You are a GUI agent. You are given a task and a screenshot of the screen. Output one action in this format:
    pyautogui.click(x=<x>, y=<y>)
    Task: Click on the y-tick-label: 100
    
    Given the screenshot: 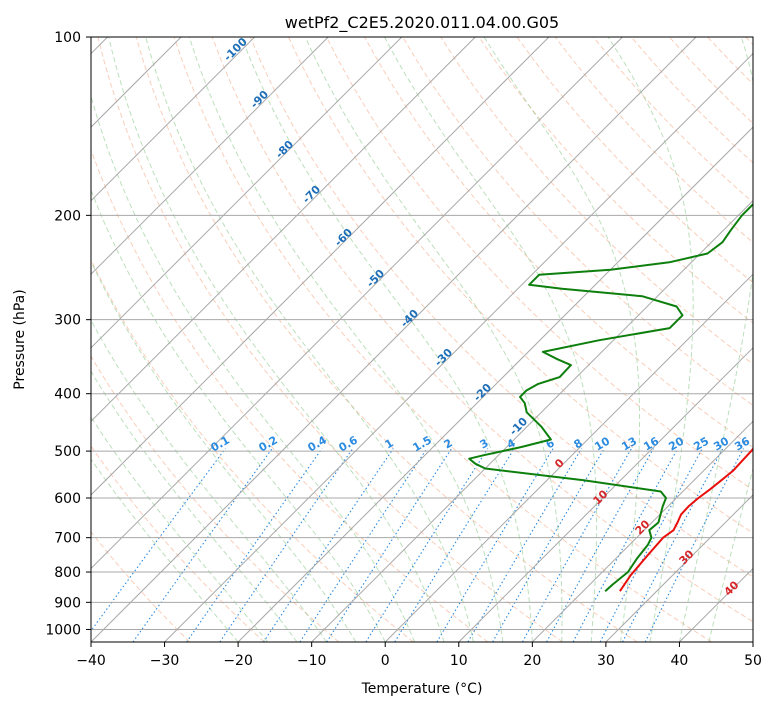 What is the action you would take?
    pyautogui.click(x=67, y=38)
    